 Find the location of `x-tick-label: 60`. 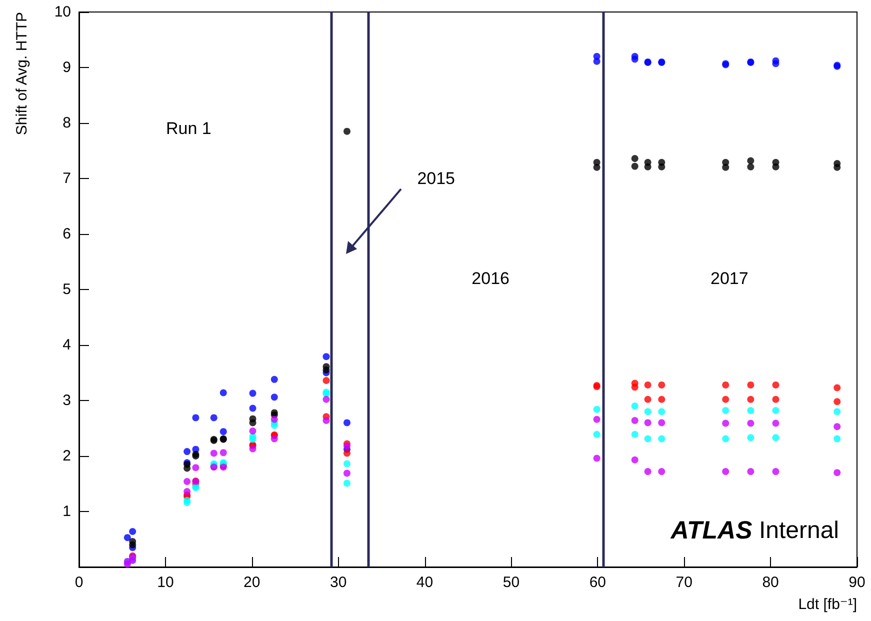

x-tick-label: 60 is located at coordinates (597, 582).